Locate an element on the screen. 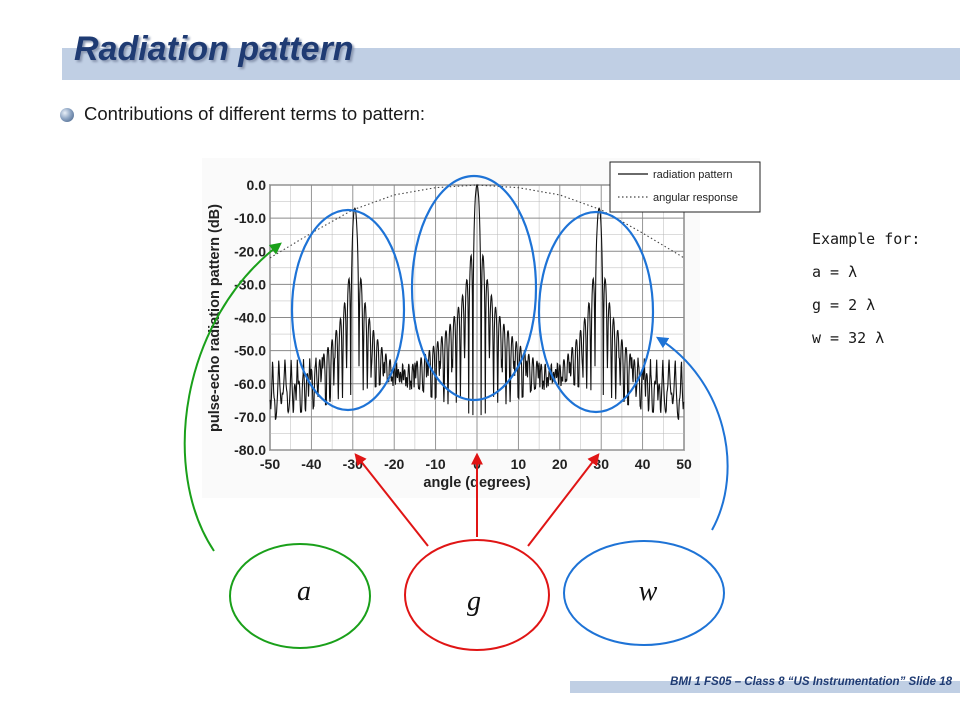 The height and width of the screenshot is (720, 960). y-tick-label: -20.0 is located at coordinates (250, 251).